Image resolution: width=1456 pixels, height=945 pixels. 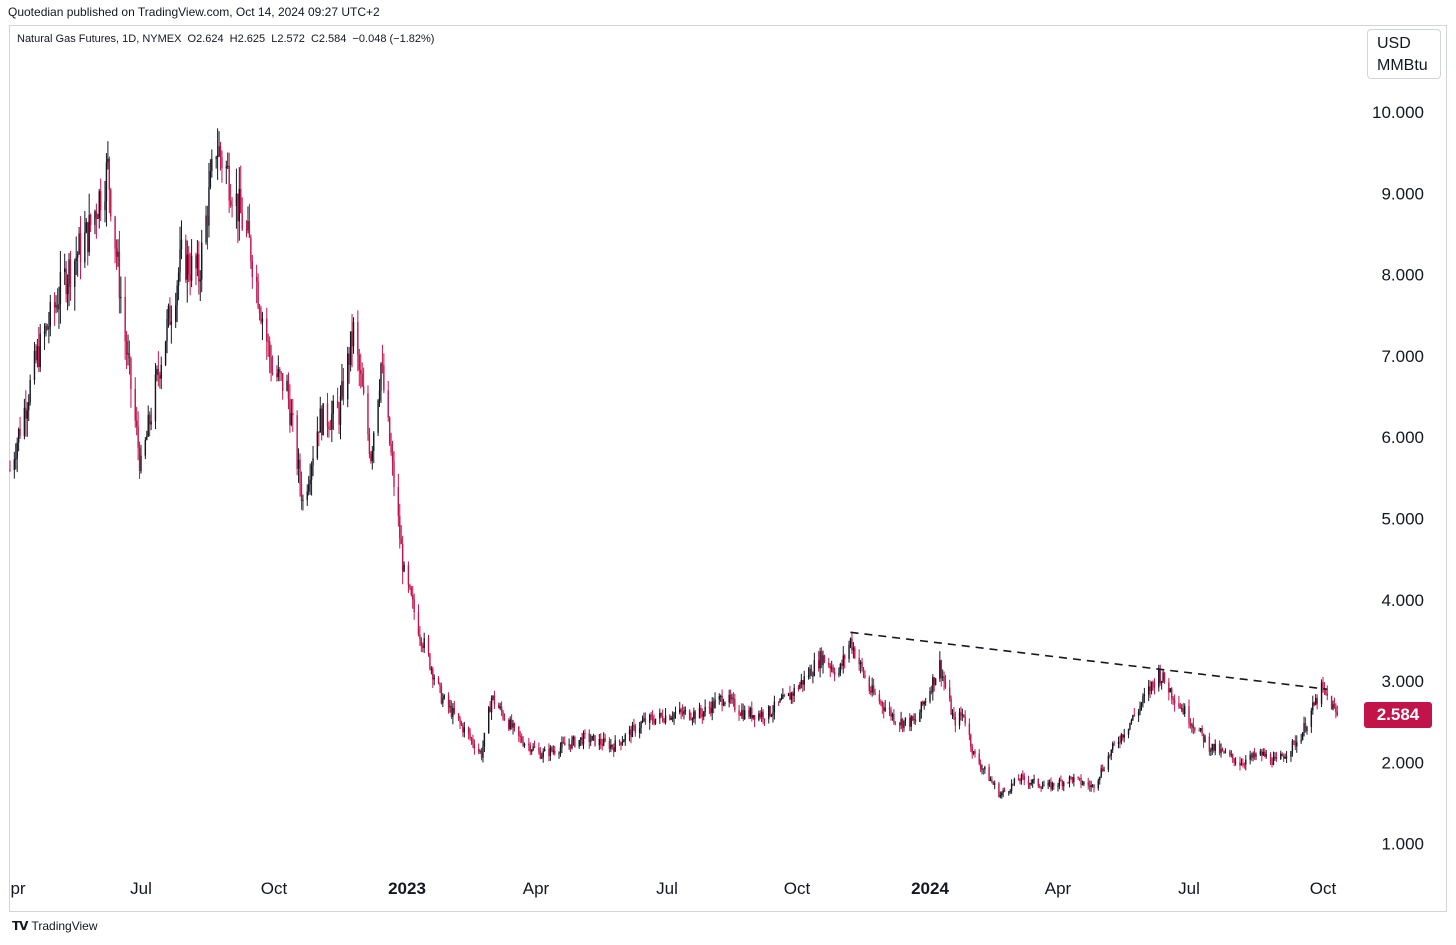 I want to click on currency-unit-button: USD MMBtu, so click(x=1404, y=54).